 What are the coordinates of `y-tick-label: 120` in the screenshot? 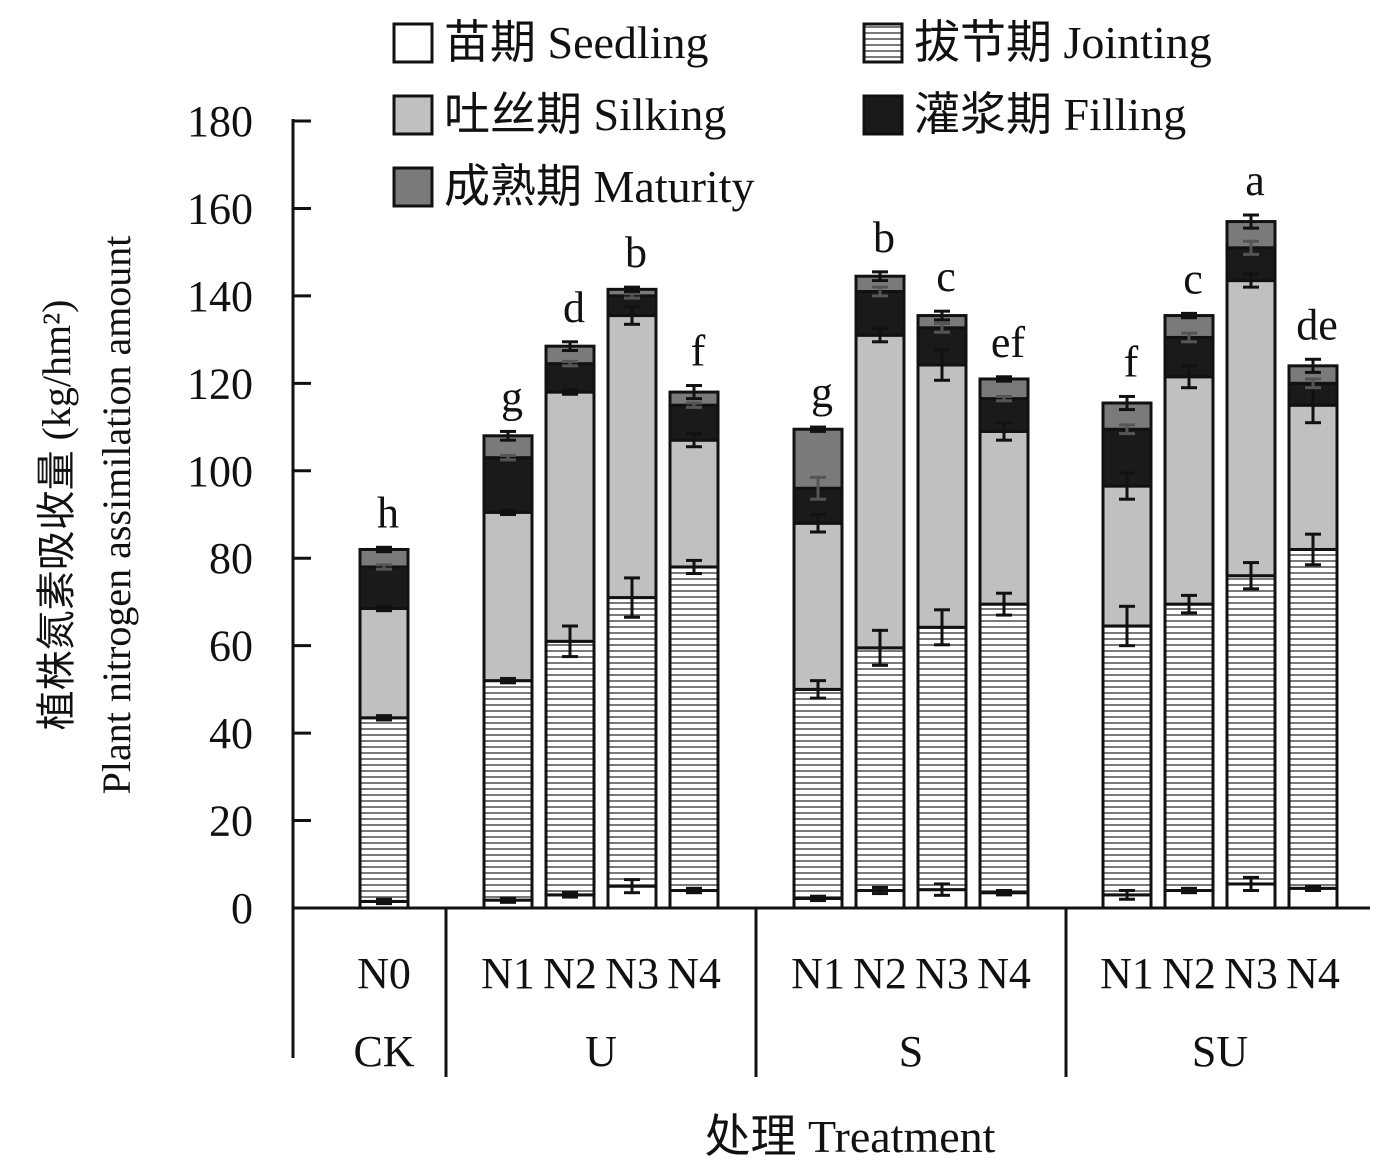 It's located at (220, 383).